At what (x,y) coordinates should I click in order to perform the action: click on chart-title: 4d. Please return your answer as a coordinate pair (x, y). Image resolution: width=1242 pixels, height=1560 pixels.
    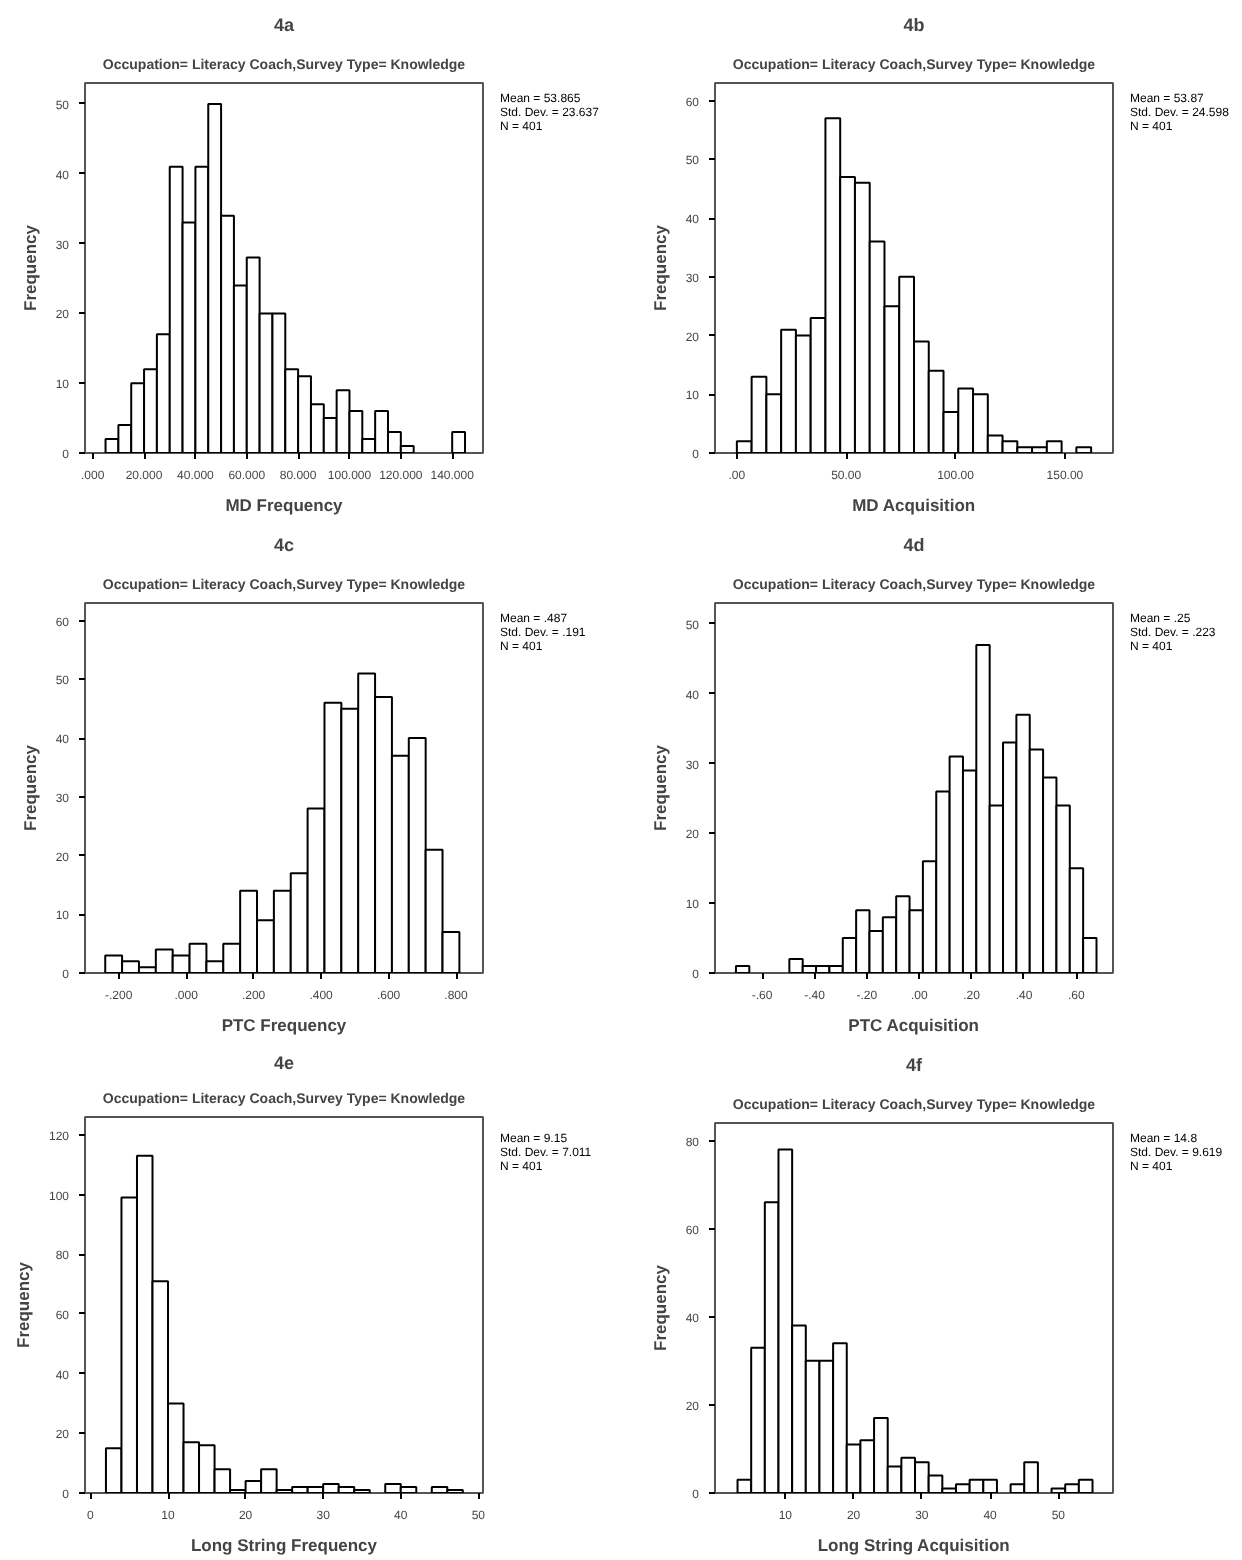
    Looking at the image, I should click on (914, 545).